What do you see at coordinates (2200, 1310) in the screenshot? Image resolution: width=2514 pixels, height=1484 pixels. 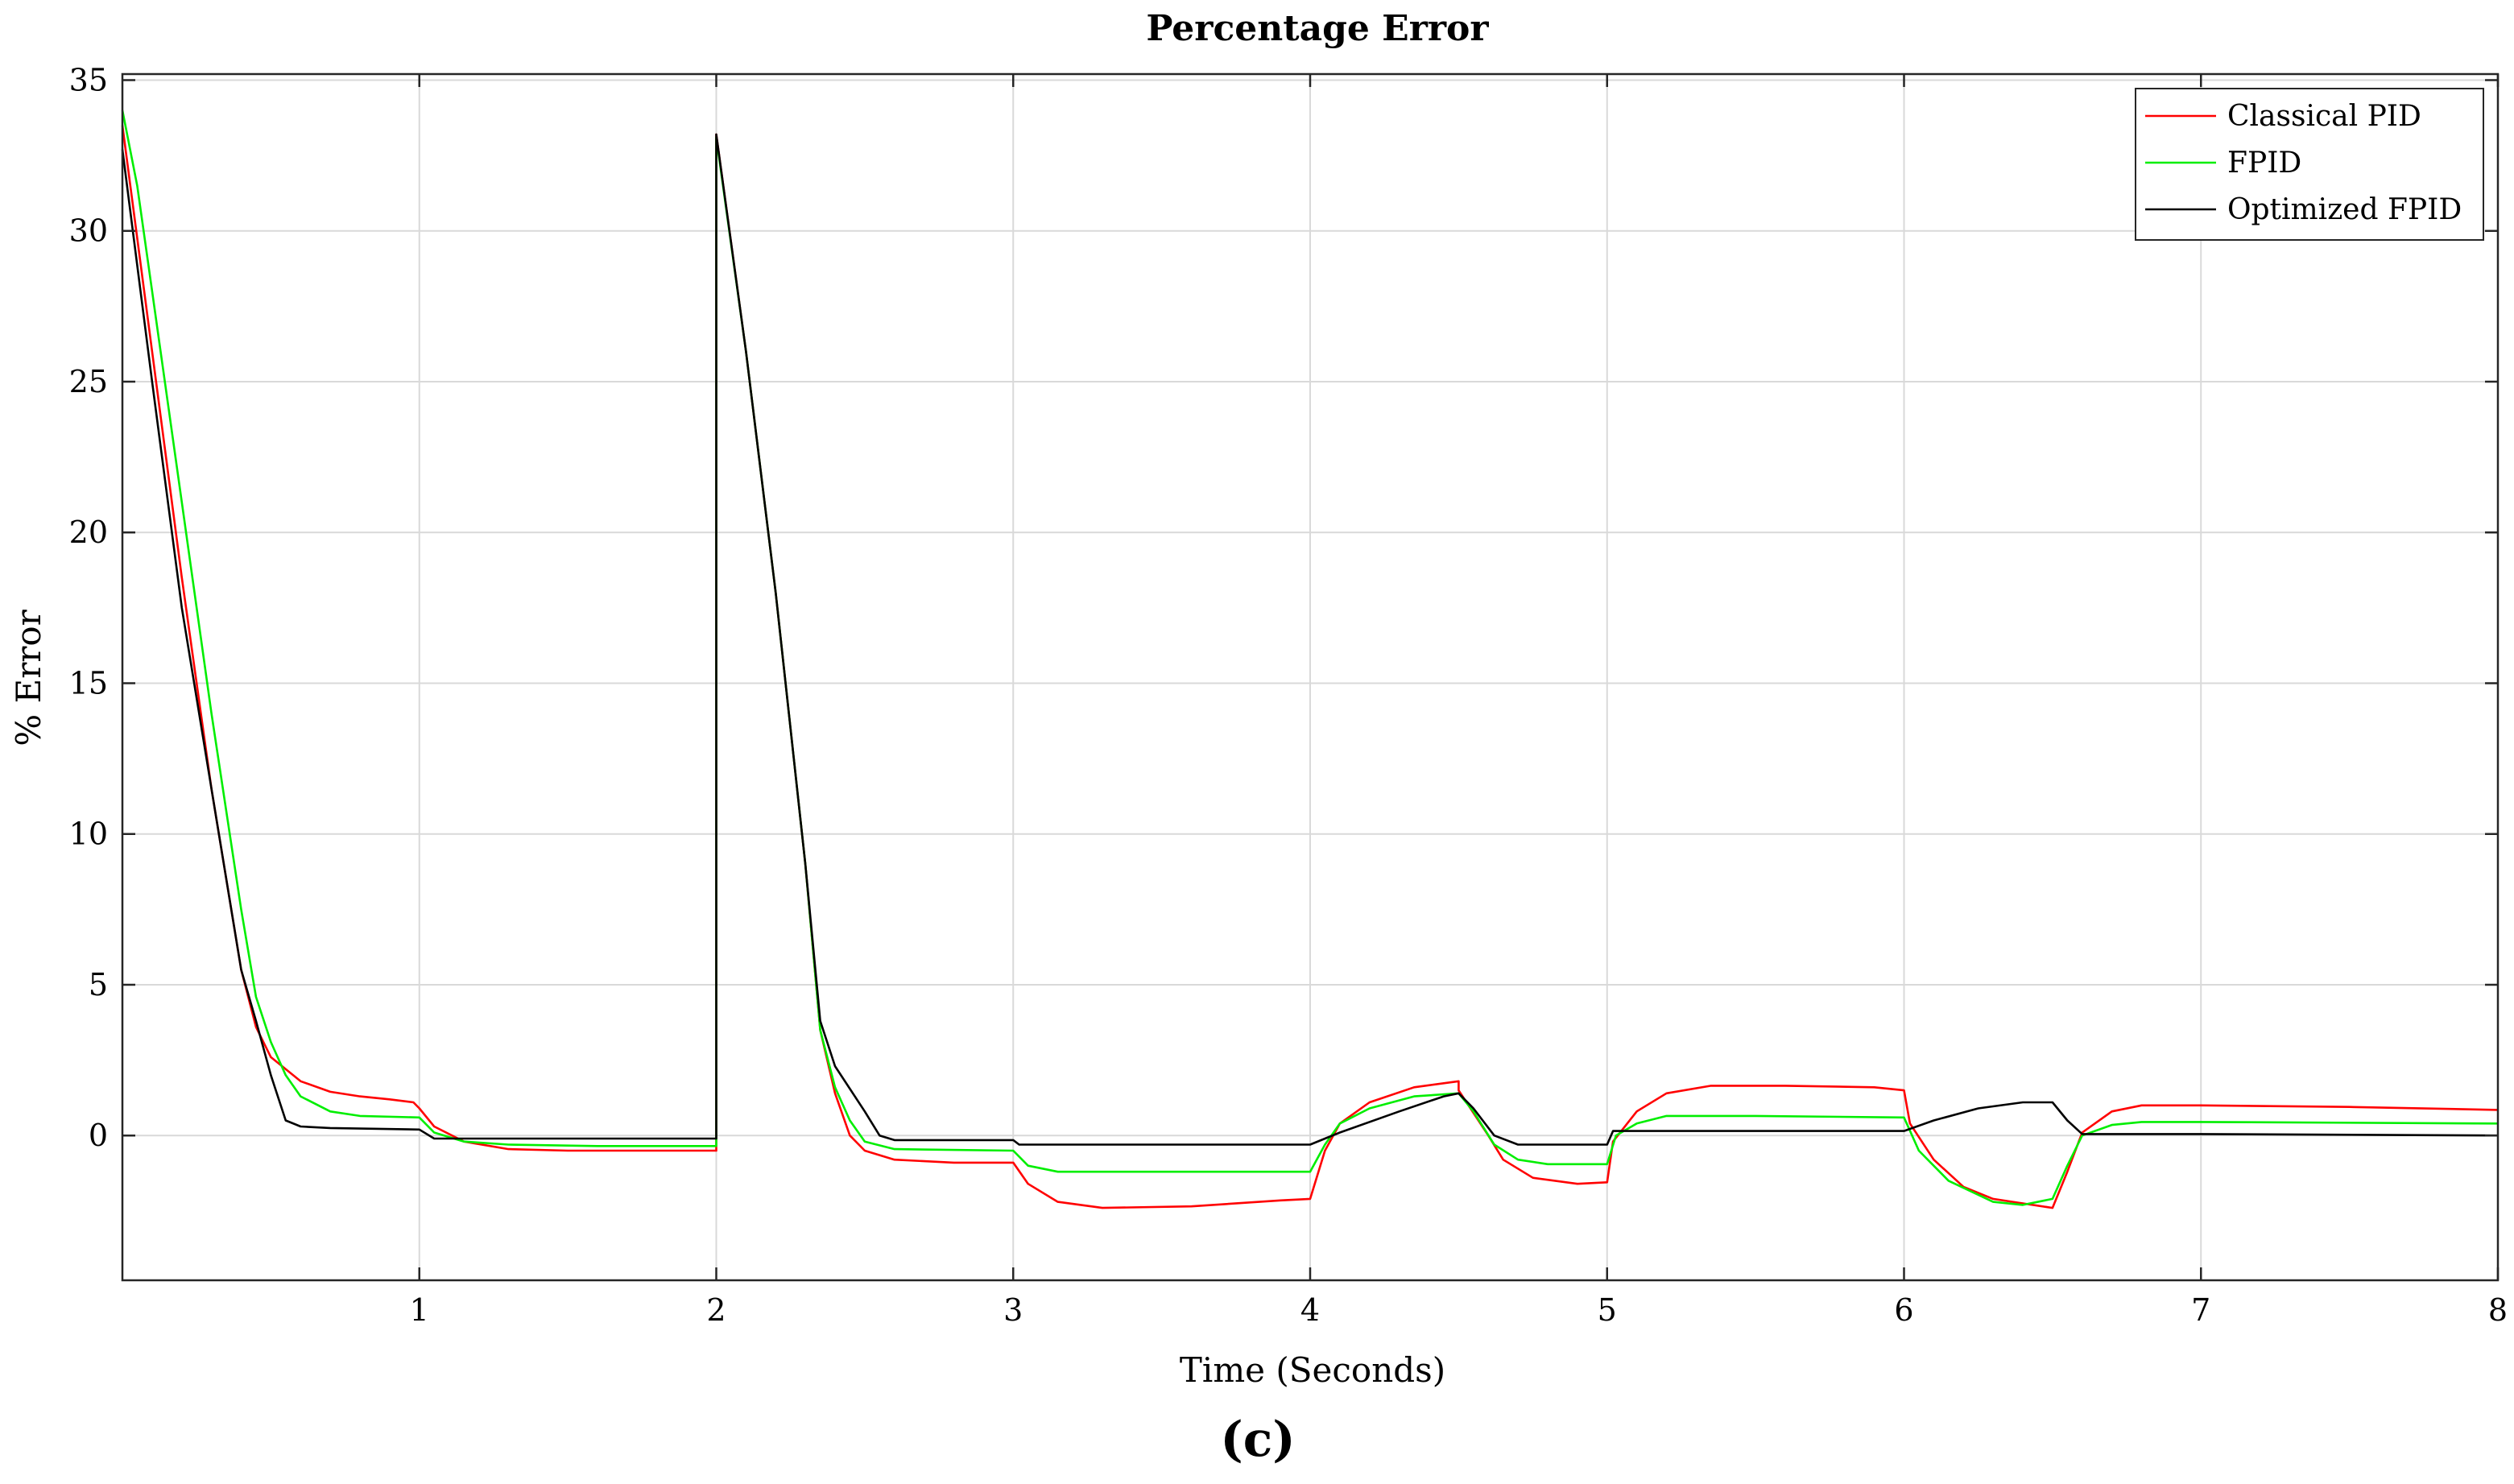 I see `x-tick-label: 7` at bounding box center [2200, 1310].